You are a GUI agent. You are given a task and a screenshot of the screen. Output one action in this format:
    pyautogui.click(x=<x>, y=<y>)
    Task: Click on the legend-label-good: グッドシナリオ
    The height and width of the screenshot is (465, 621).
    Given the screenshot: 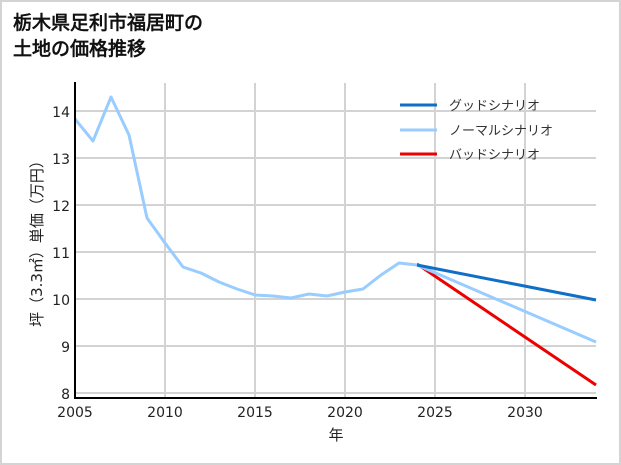 What is the action you would take?
    pyautogui.click(x=494, y=106)
    